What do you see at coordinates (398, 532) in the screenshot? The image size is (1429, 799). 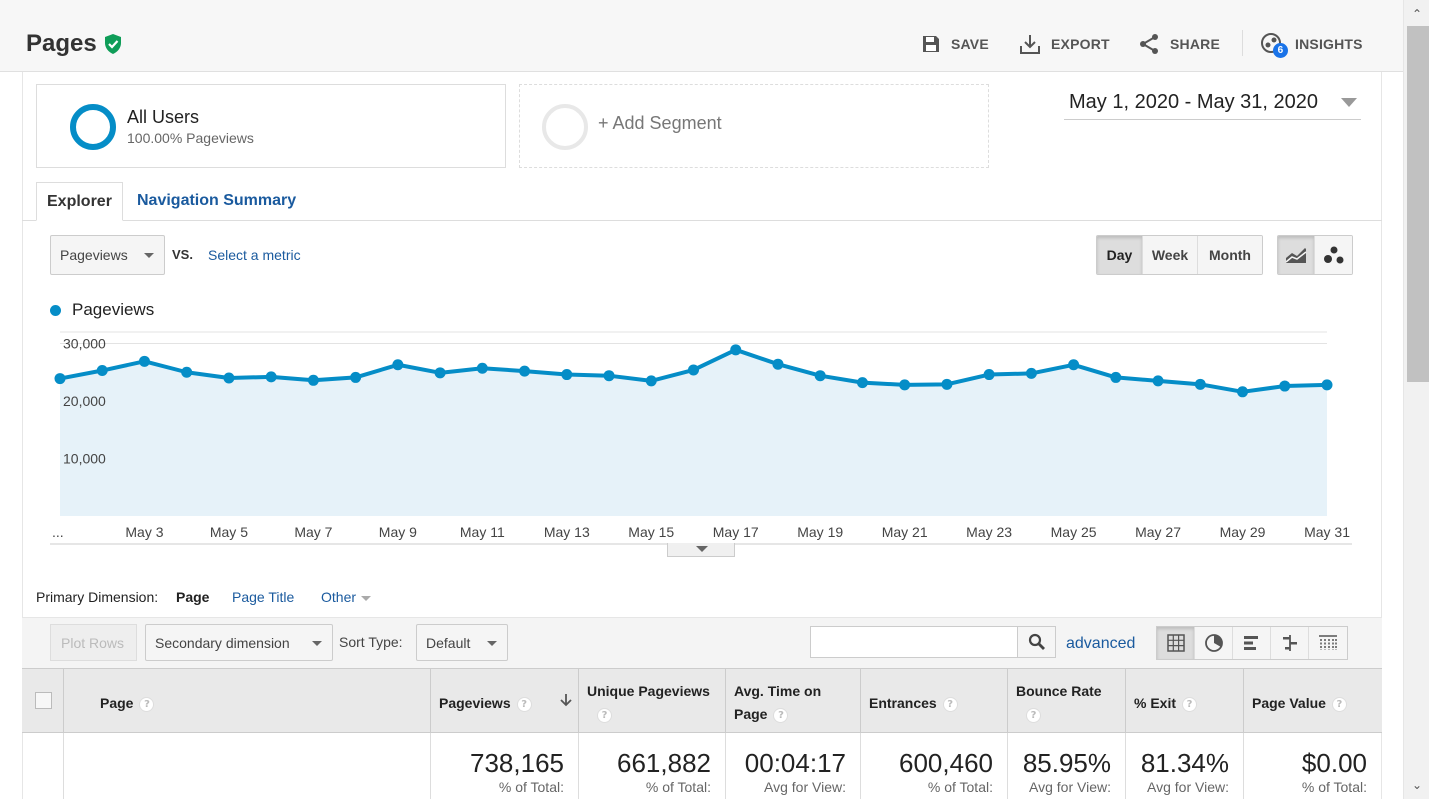 I see `x-tick-label: May 9` at bounding box center [398, 532].